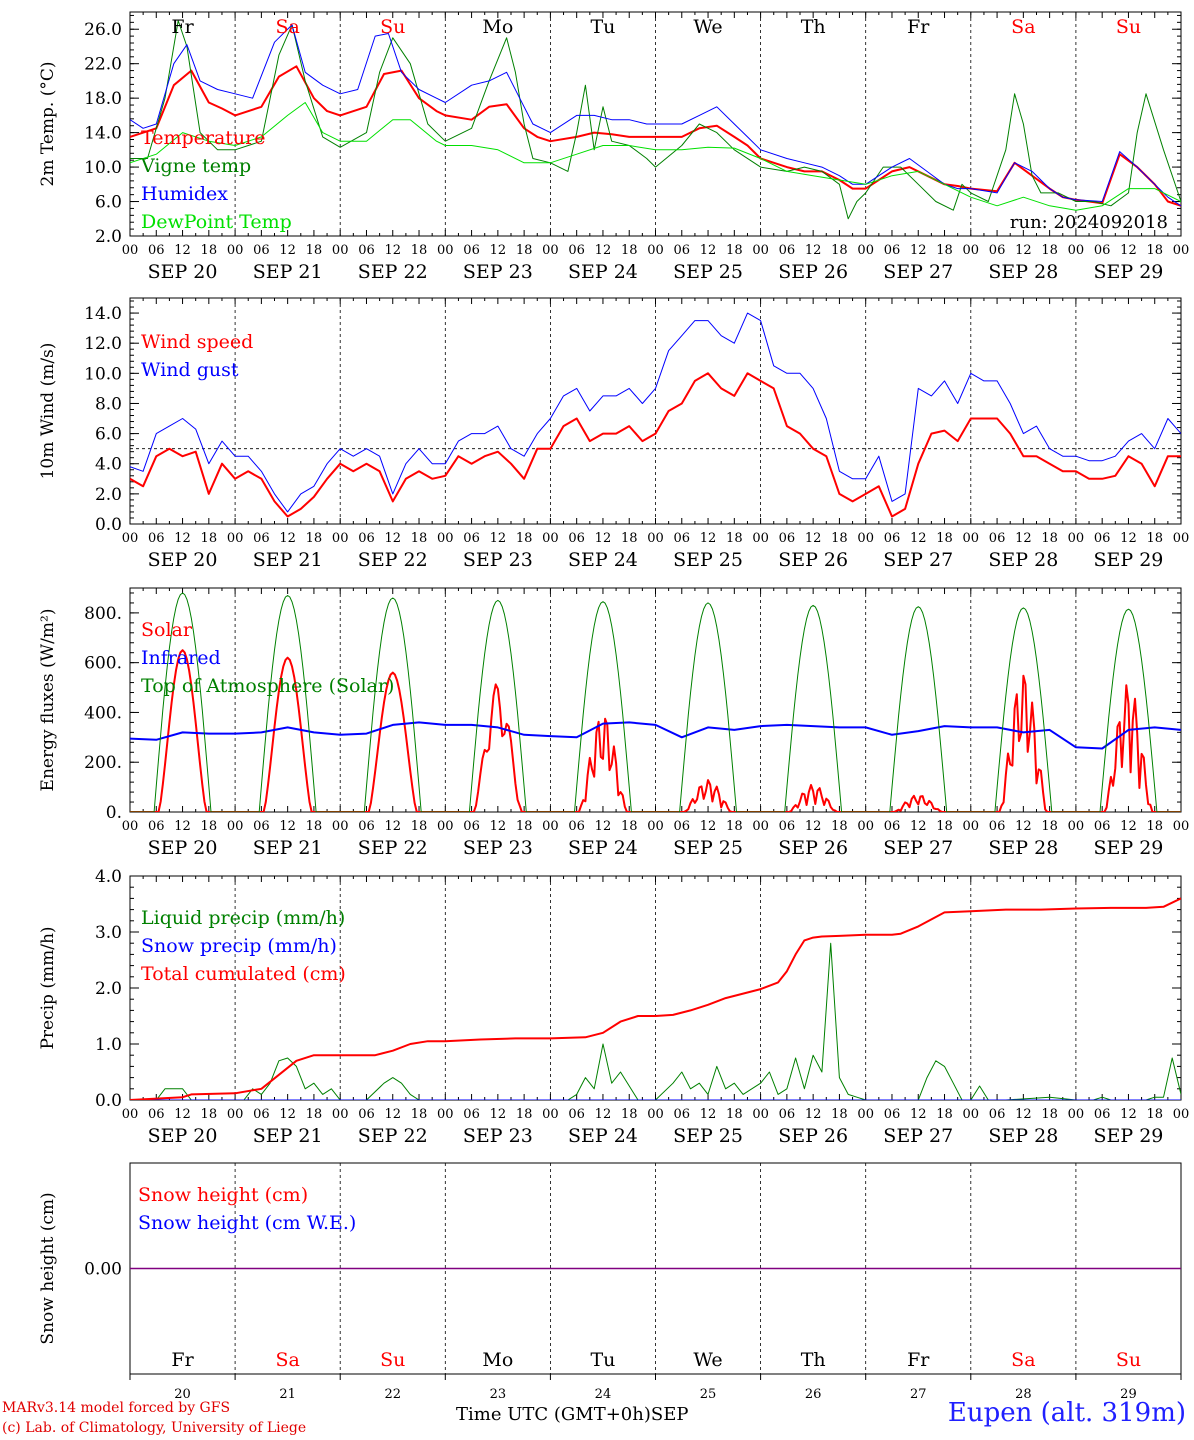 This screenshot has height=1440, width=1194. What do you see at coordinates (287, 27) in the screenshot?
I see `weekday-label: Sa` at bounding box center [287, 27].